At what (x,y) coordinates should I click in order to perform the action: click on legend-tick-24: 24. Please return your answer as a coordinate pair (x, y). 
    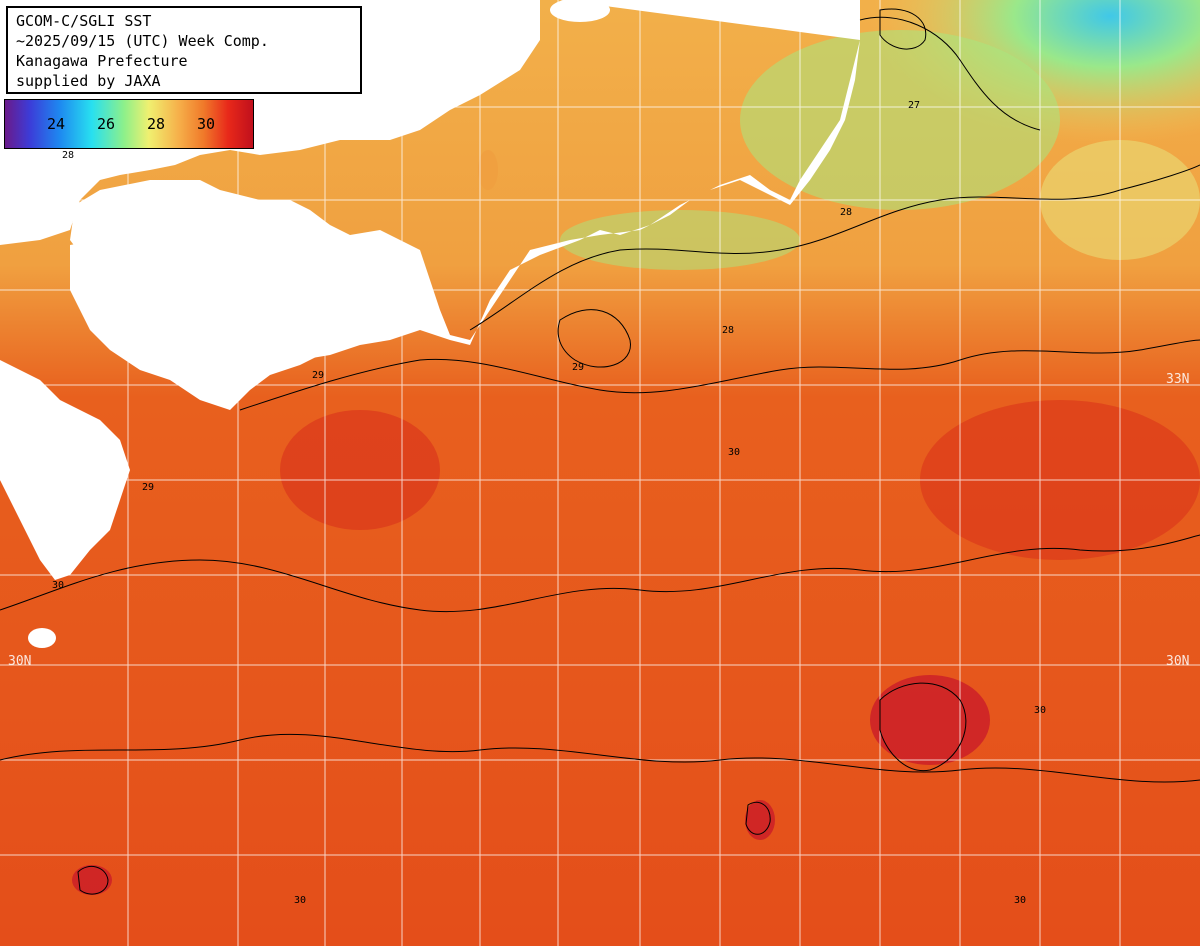
    Looking at the image, I should click on (56, 124).